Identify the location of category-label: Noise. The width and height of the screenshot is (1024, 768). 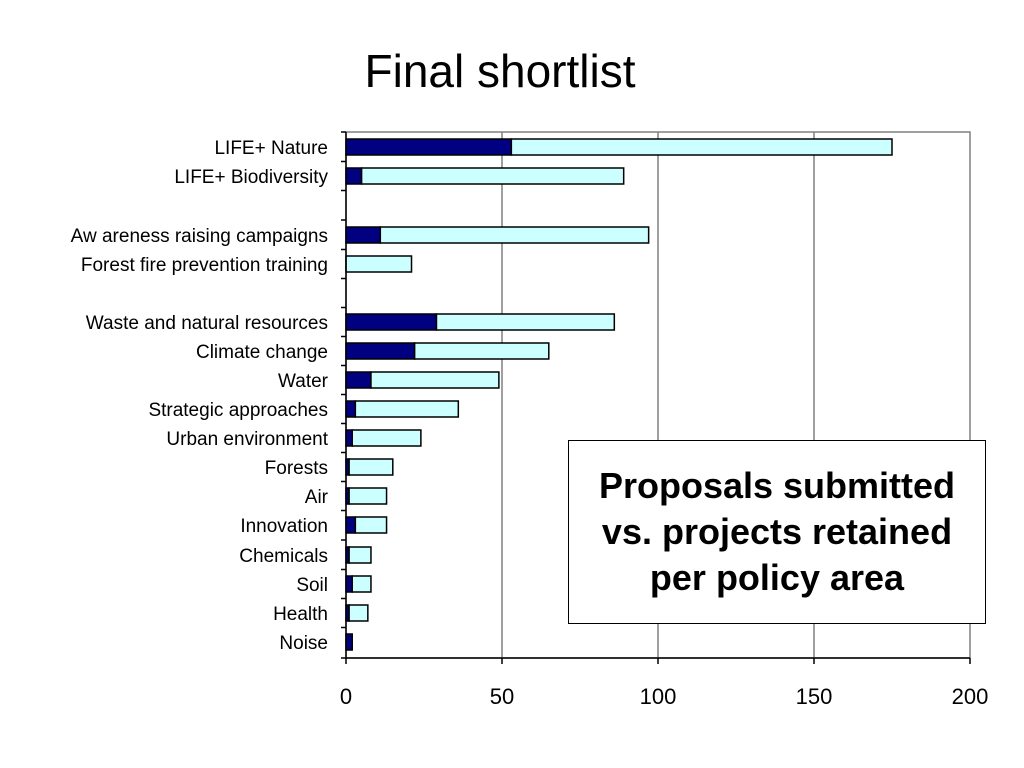
(303, 643).